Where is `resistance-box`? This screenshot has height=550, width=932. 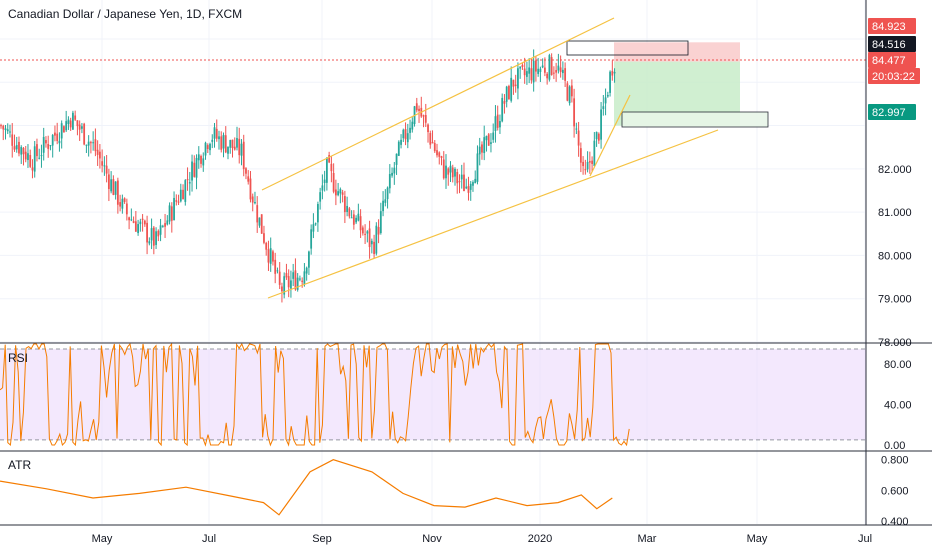
resistance-box is located at coordinates (627, 48).